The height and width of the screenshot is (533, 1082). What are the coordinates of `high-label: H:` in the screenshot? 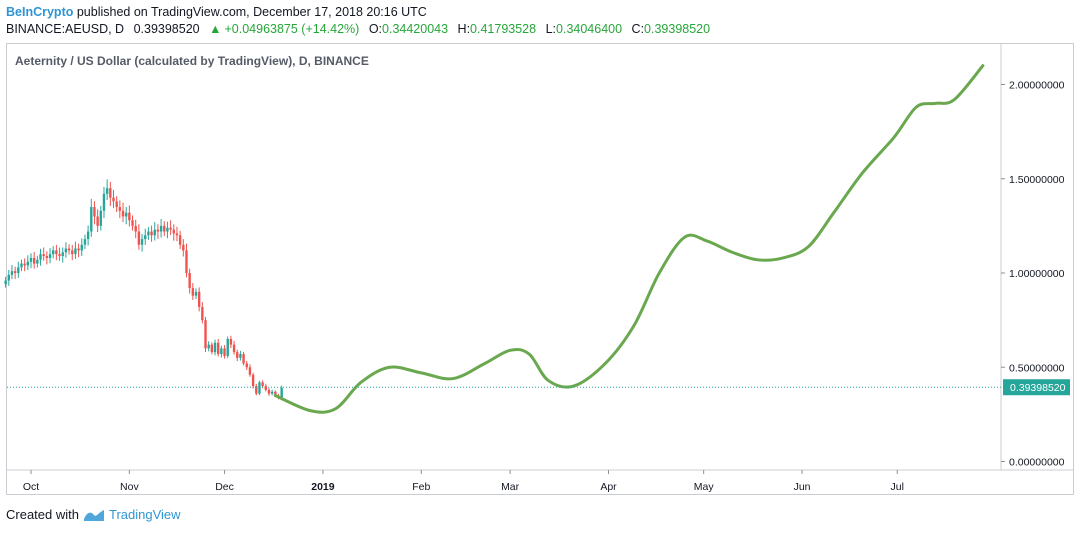 It's located at (464, 29).